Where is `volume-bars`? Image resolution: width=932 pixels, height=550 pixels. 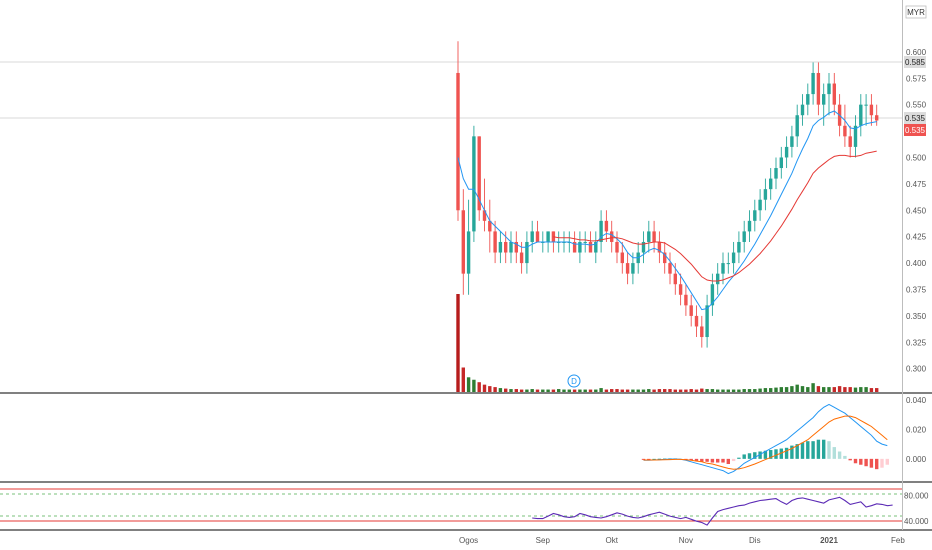 volume-bars is located at coordinates (667, 343).